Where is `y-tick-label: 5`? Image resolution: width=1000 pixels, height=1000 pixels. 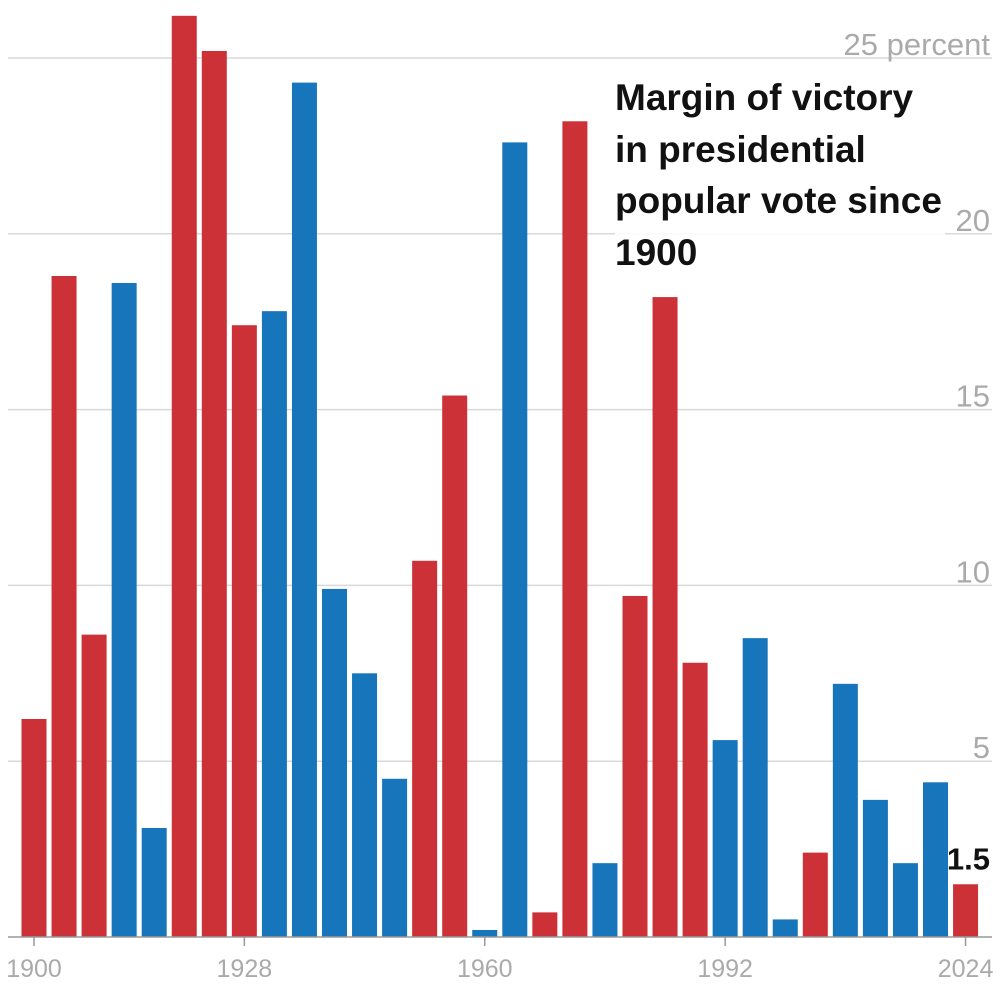 y-tick-label: 5 is located at coordinates (981, 747).